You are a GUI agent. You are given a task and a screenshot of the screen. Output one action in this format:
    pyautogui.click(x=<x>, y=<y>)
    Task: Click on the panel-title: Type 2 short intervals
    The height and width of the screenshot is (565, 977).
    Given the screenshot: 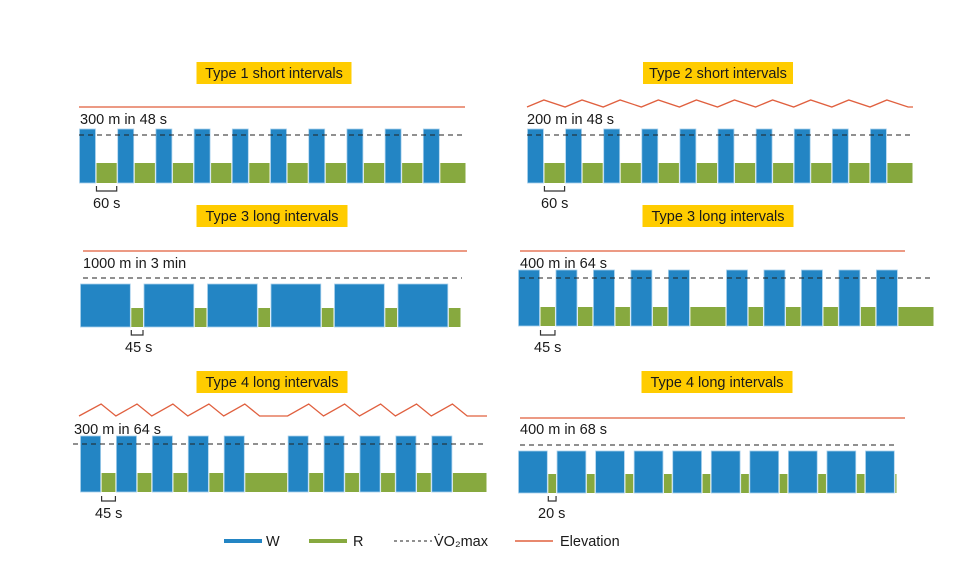 What is the action you would take?
    pyautogui.click(x=718, y=74)
    